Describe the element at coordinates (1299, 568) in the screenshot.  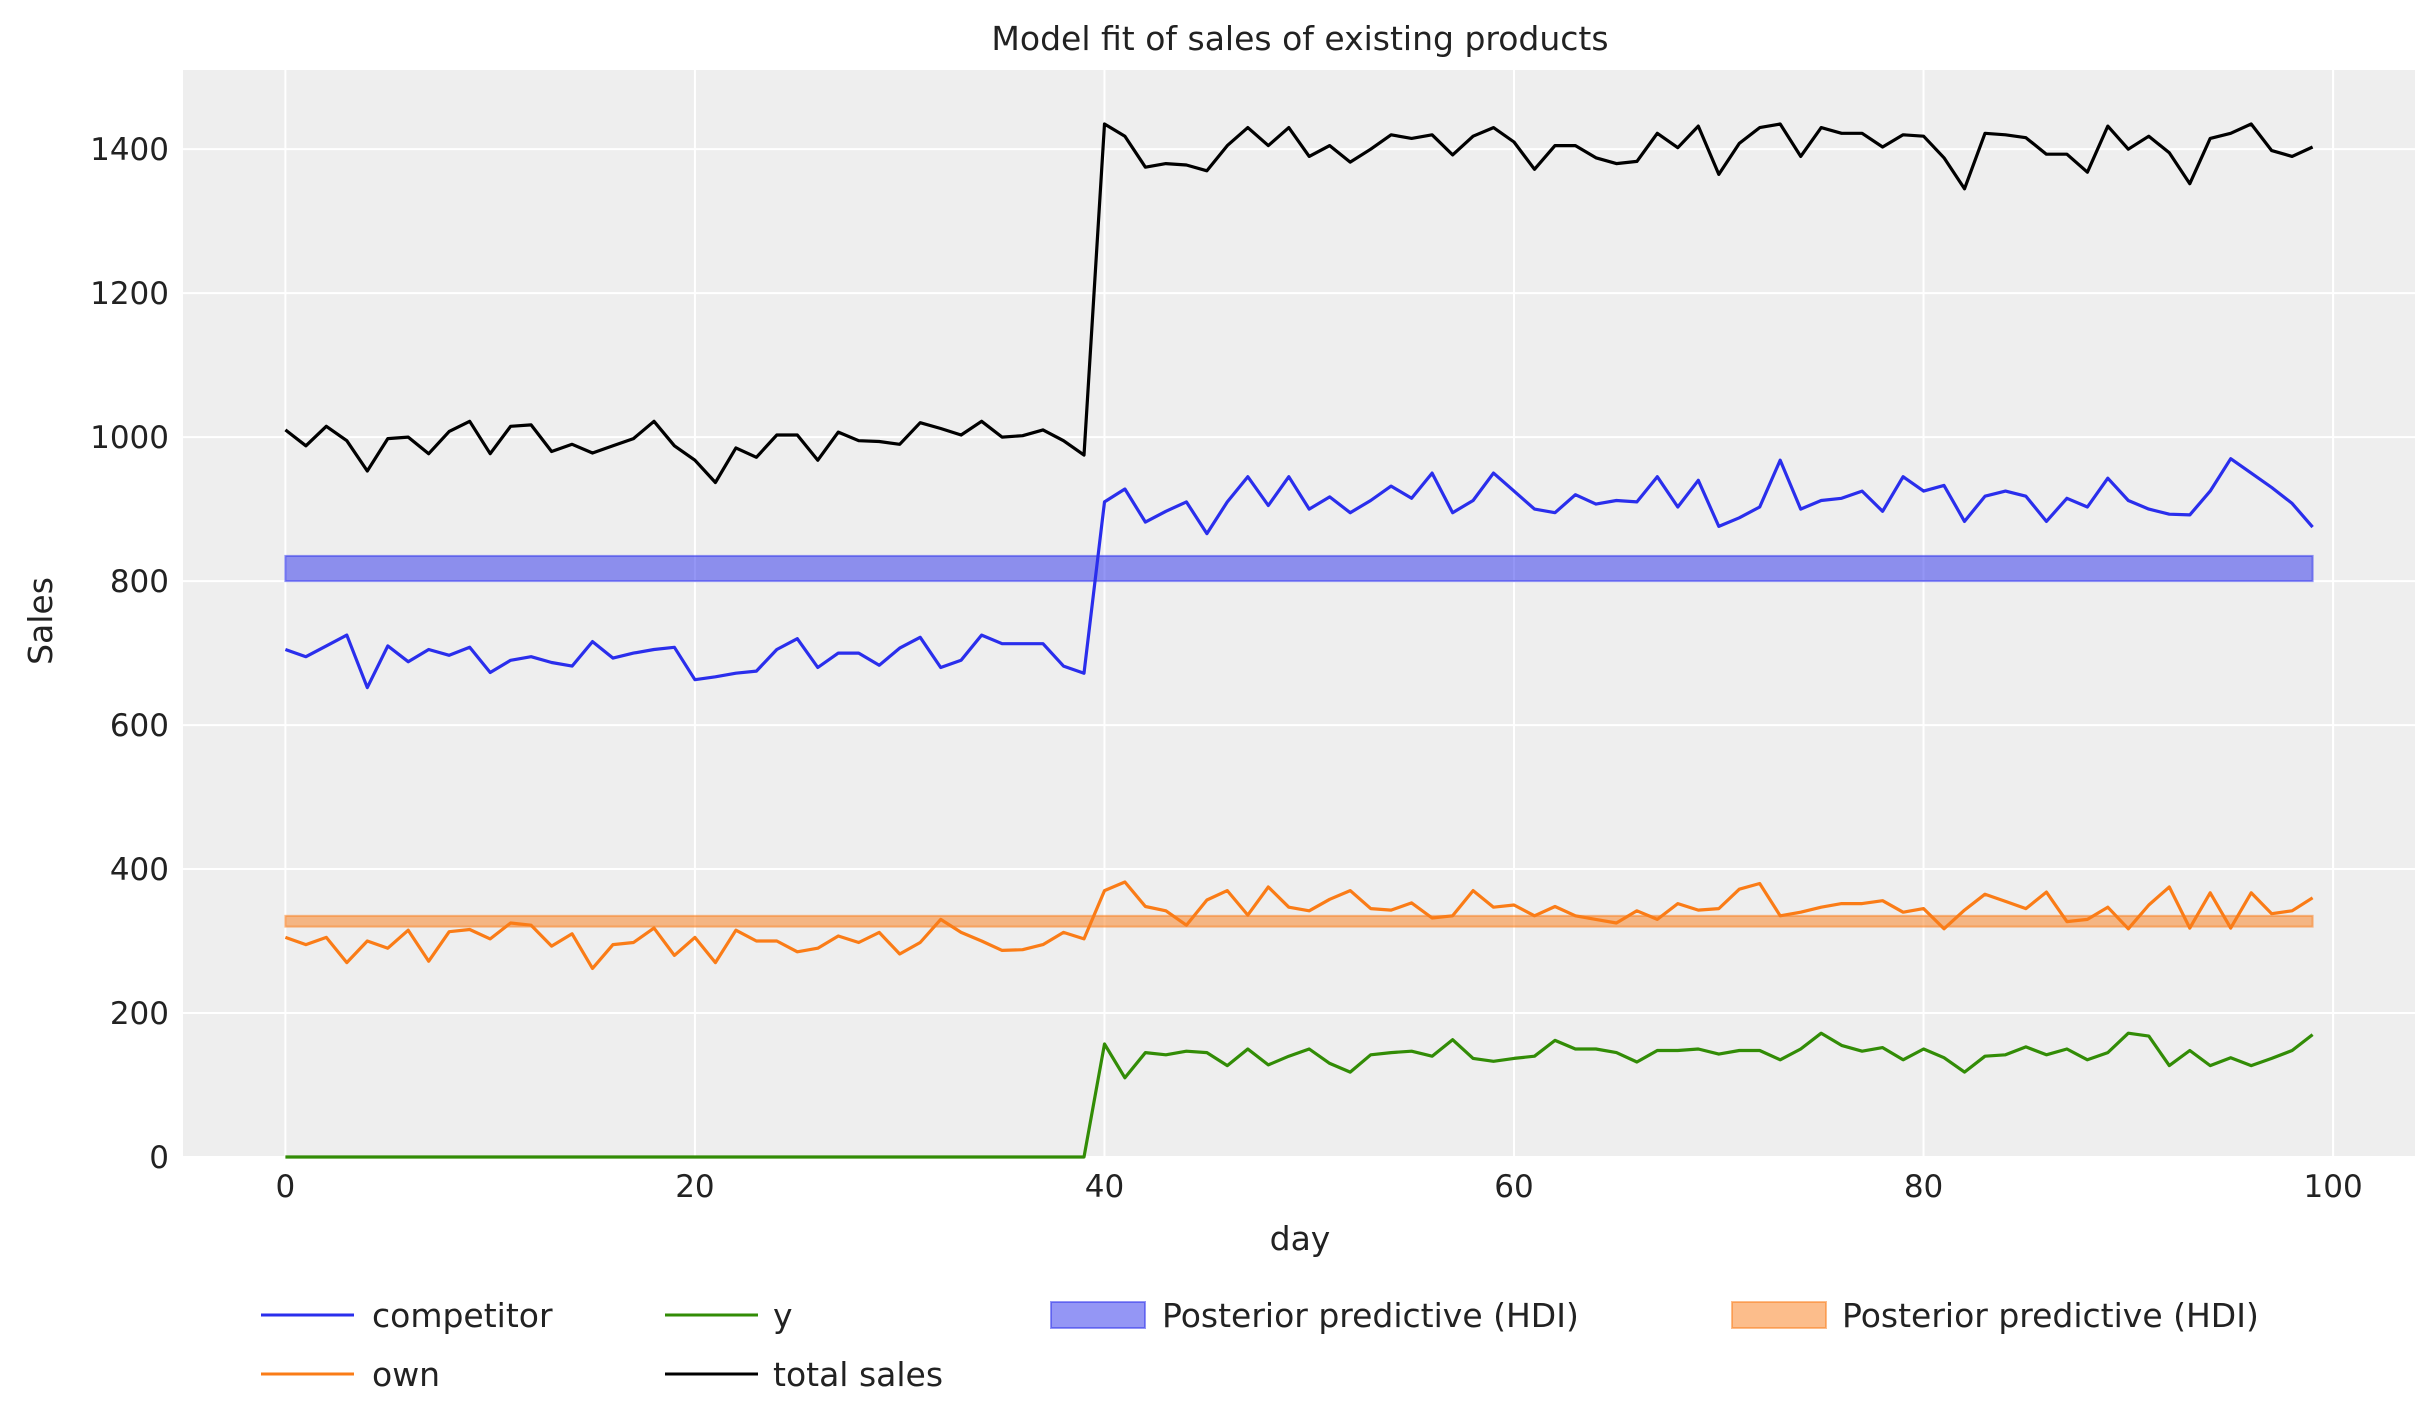
I see `hdi-band-competitor` at that location.